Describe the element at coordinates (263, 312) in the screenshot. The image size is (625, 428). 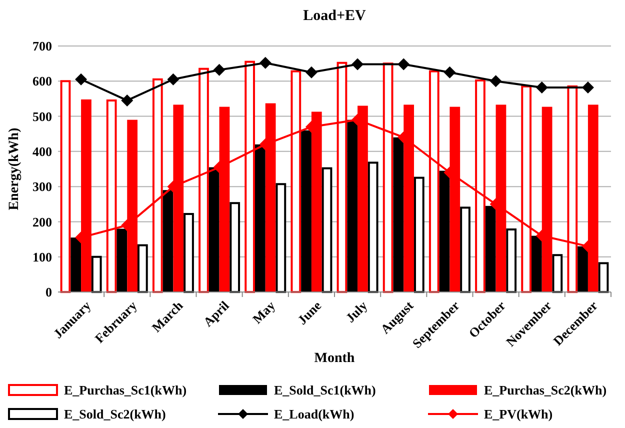
I see `x-tick-label: May` at that location.